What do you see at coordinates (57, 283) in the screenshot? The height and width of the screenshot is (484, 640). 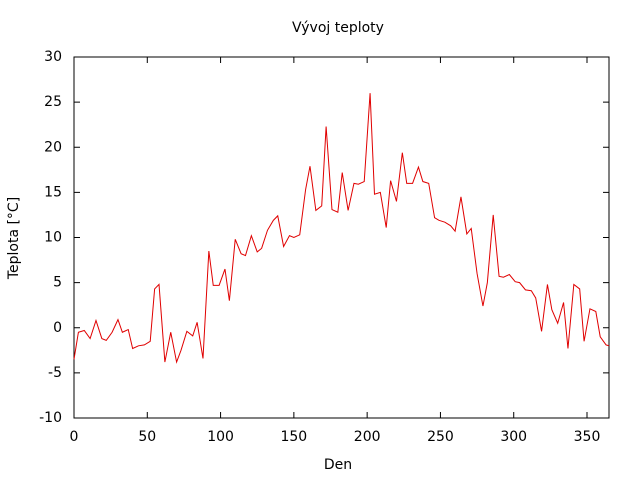 I see `y-tick-label: 5` at bounding box center [57, 283].